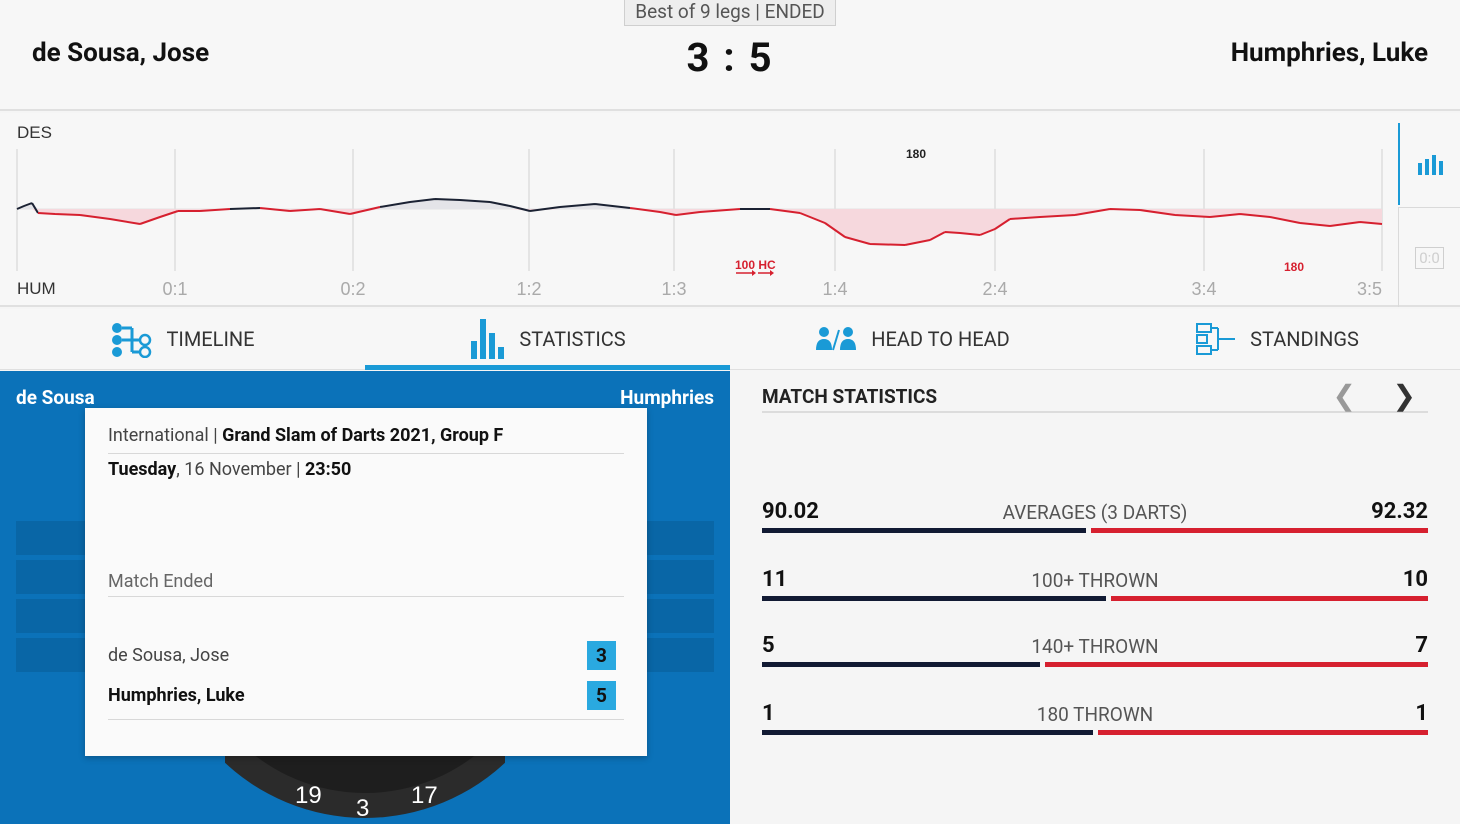 The width and height of the screenshot is (1460, 824). I want to click on stat-home-value: 90.02, so click(790, 511).